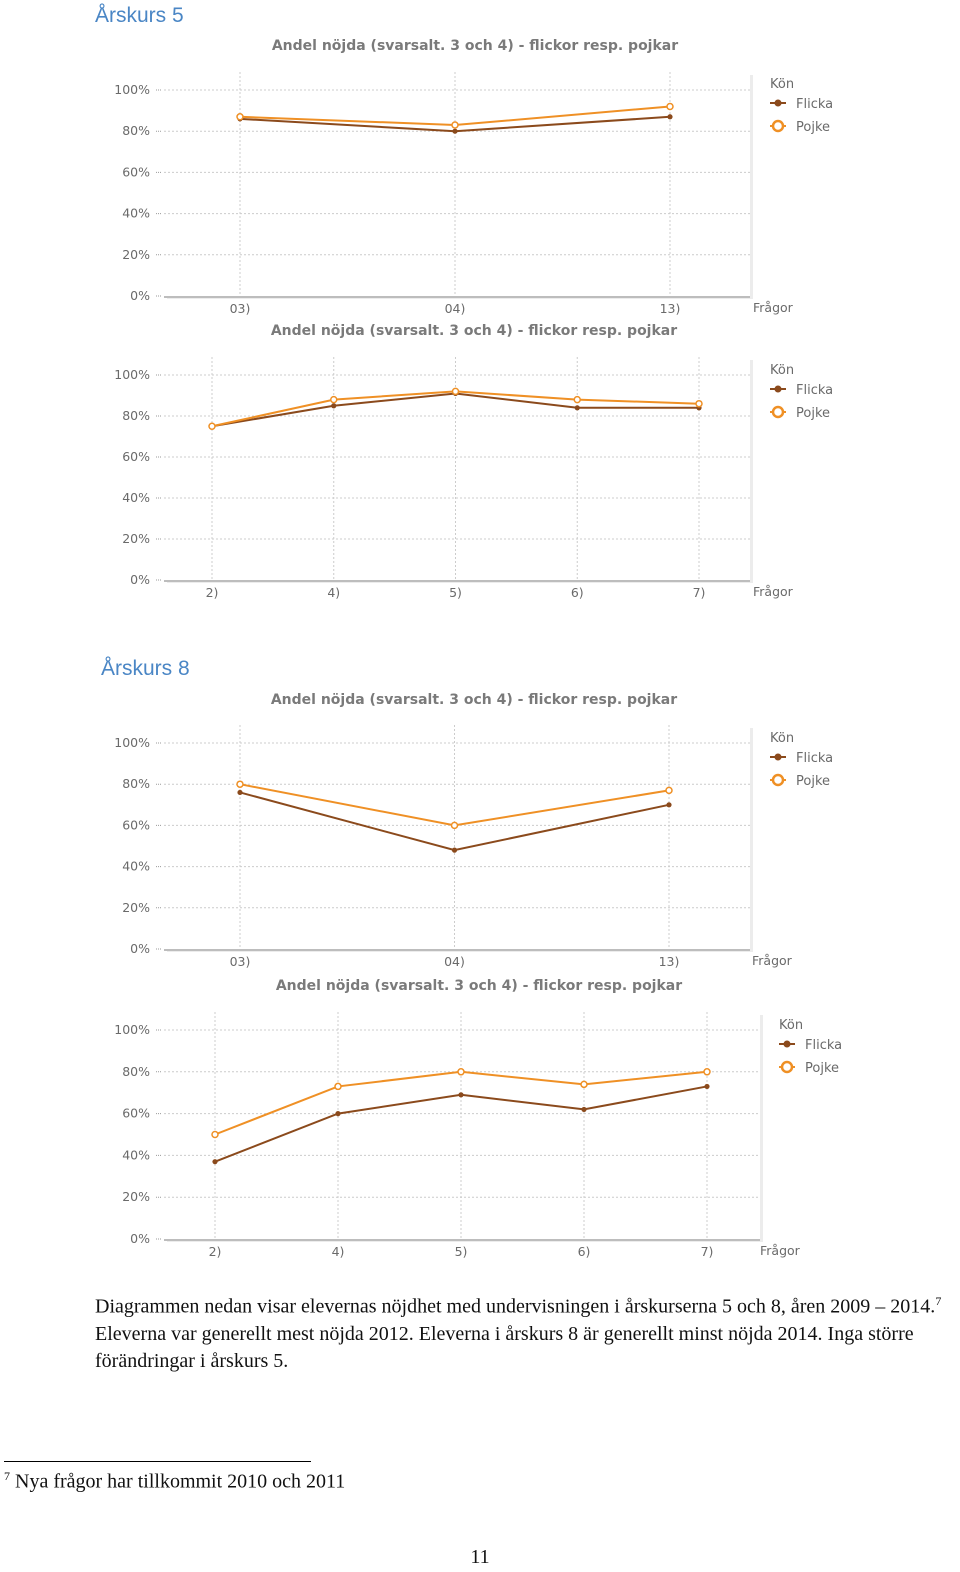 This screenshot has height=1572, width=960. I want to click on footnote-number: 7, so click(7, 1476).